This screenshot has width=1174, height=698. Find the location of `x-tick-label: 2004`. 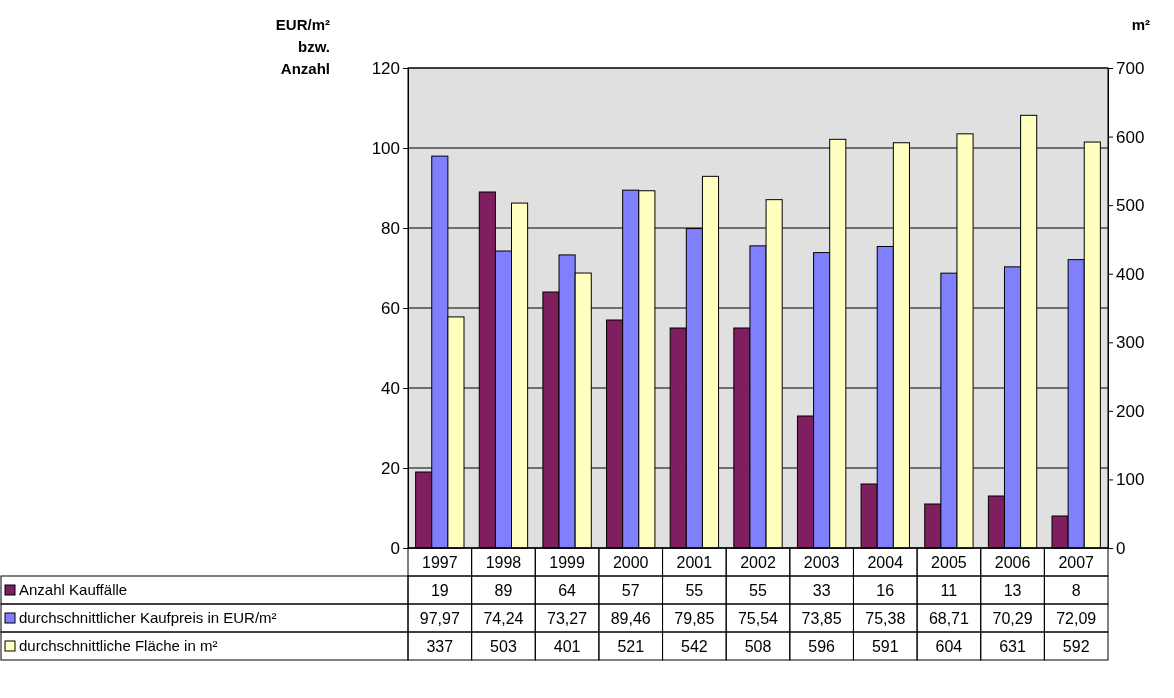

x-tick-label: 2004 is located at coordinates (885, 562).